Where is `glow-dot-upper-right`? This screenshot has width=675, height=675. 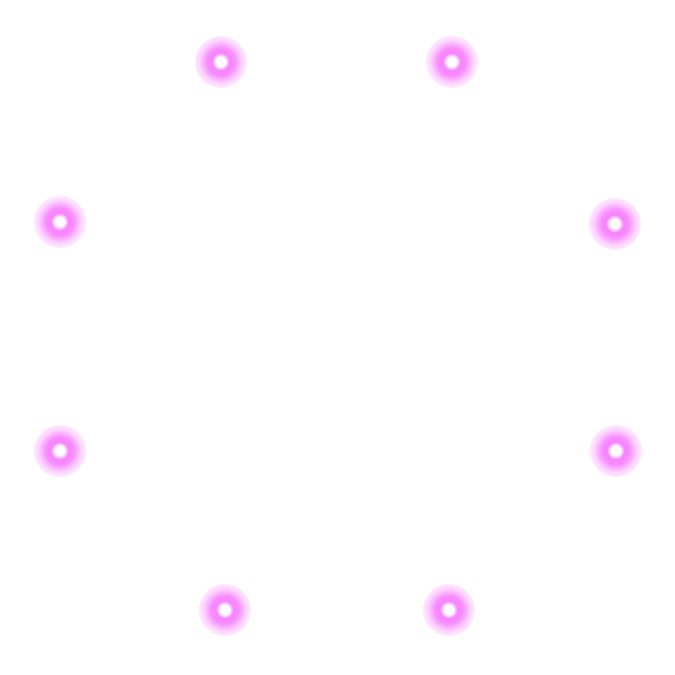 glow-dot-upper-right is located at coordinates (615, 224).